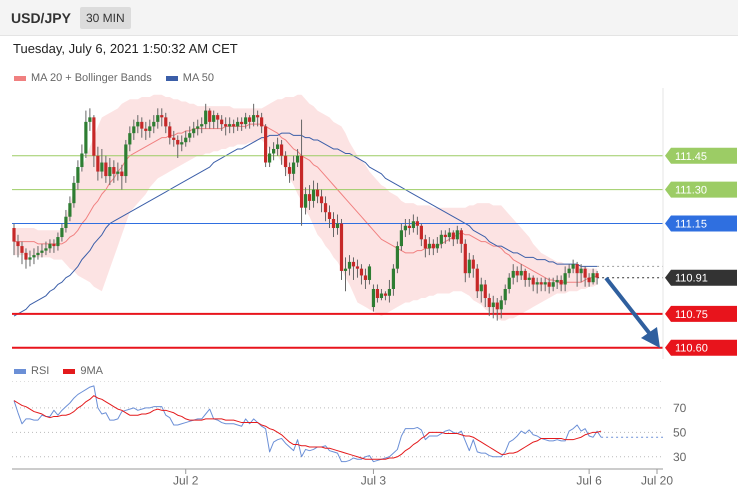 Image resolution: width=738 pixels, height=500 pixels. I want to click on y-tick-label: 70, so click(680, 407).